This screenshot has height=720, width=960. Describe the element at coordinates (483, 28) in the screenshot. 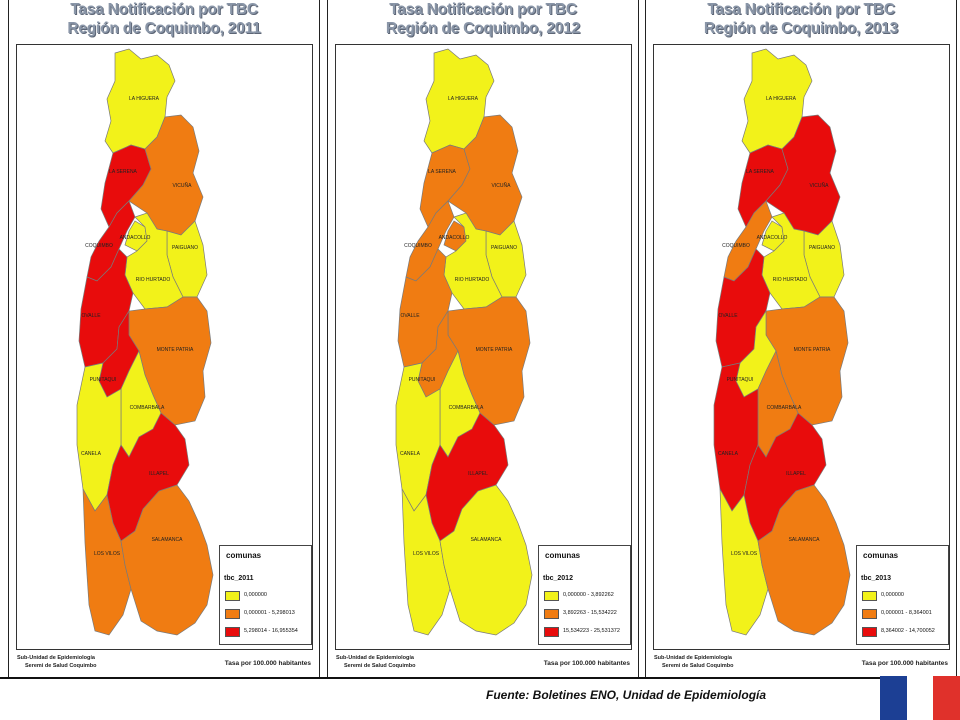

I see `map-title-line2: Región de Coquimbo, 2012` at that location.